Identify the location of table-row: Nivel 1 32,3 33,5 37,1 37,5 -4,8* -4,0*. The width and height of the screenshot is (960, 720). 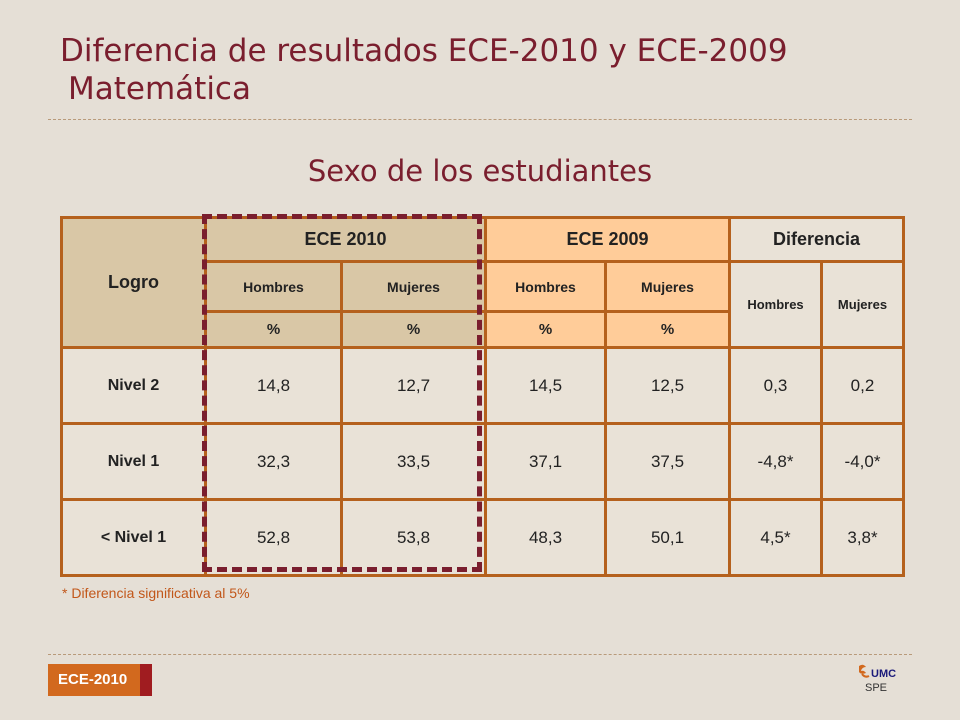
(482, 461).